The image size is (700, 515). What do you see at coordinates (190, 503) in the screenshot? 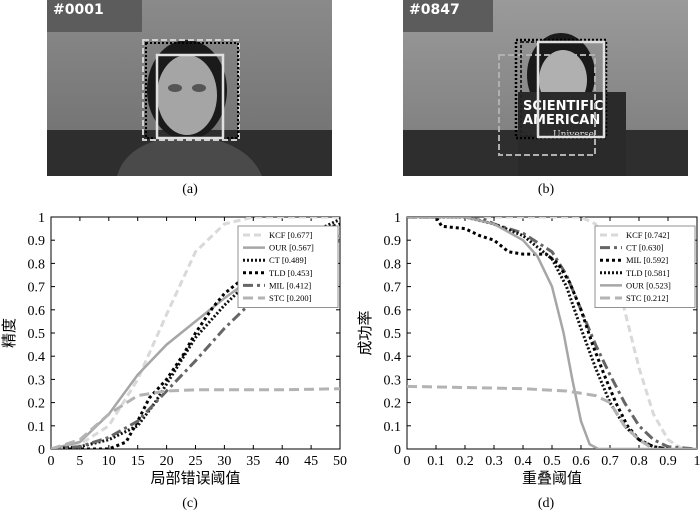
I see `caption-c: (c)` at bounding box center [190, 503].